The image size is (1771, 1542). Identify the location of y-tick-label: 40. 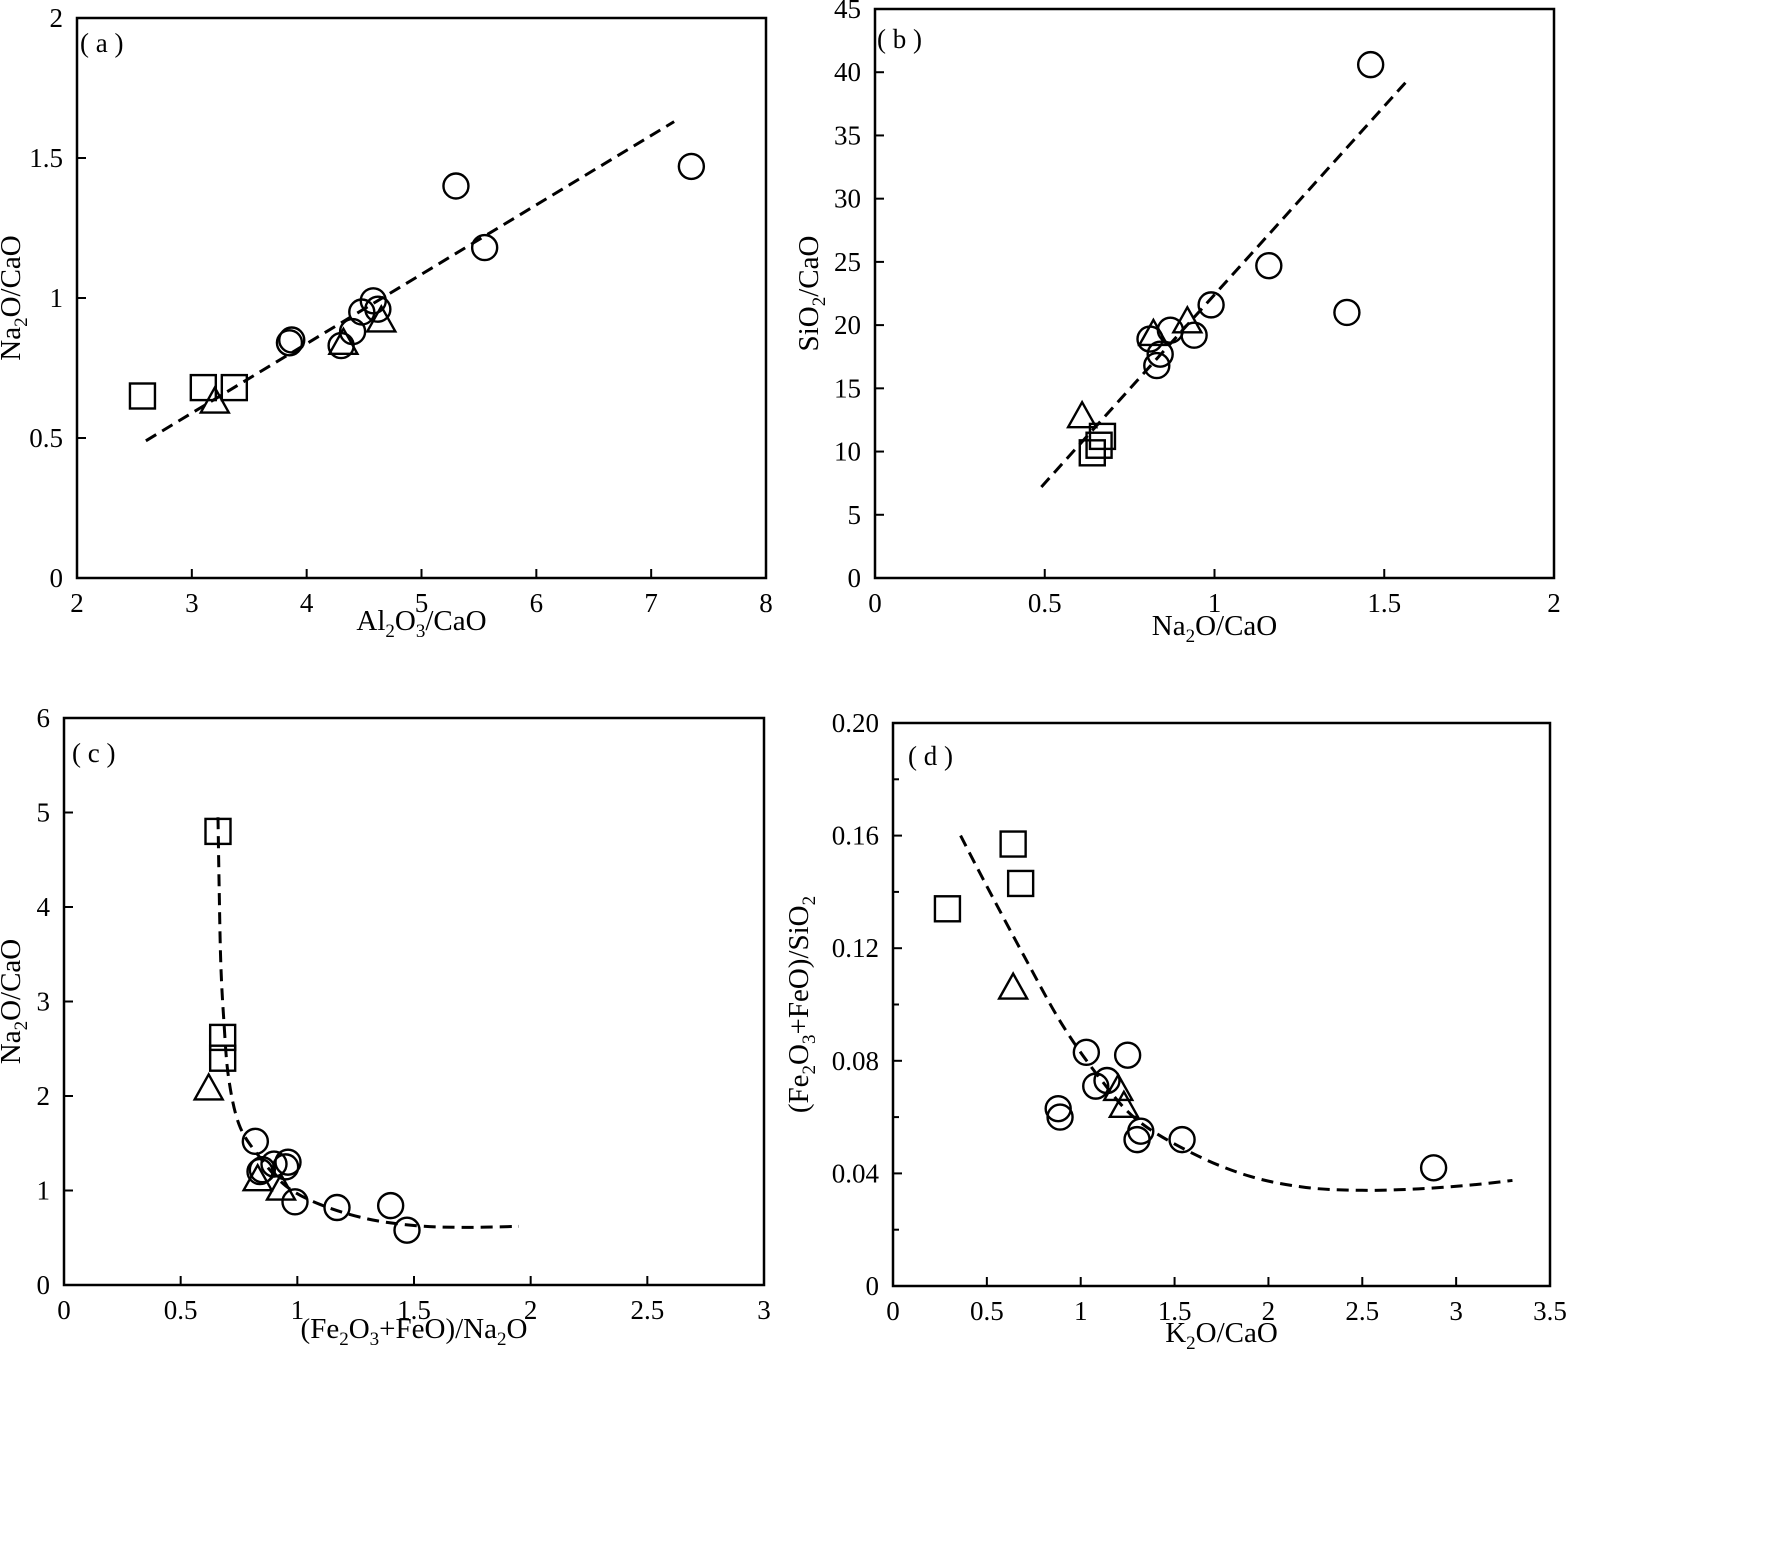
(847, 72).